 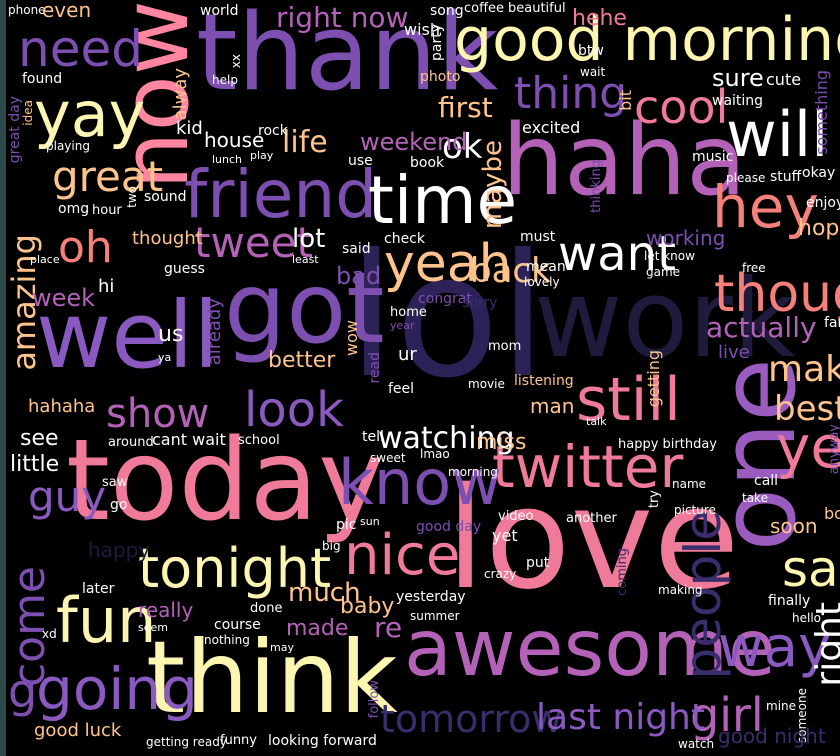 I want to click on word-nothing: nothing, so click(x=227, y=640).